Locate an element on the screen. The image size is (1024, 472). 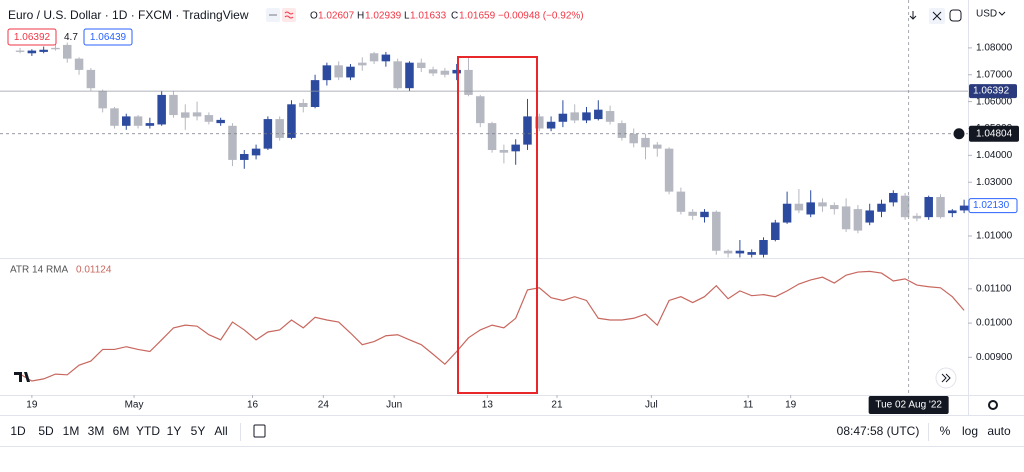
percent-toggle: % is located at coordinates (945, 431).